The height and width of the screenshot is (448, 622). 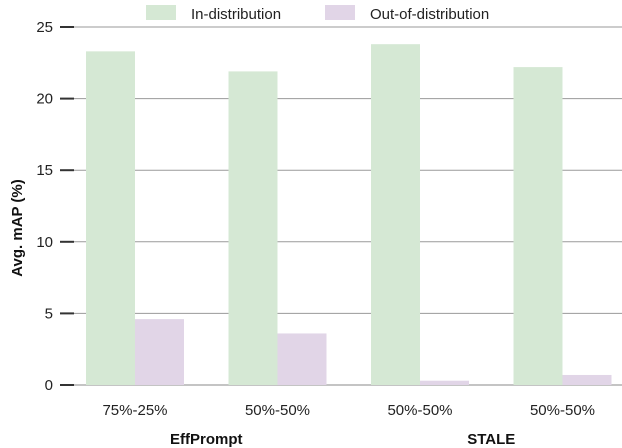 I want to click on legend: In-distribution Out-of-distribution, so click(x=317, y=14).